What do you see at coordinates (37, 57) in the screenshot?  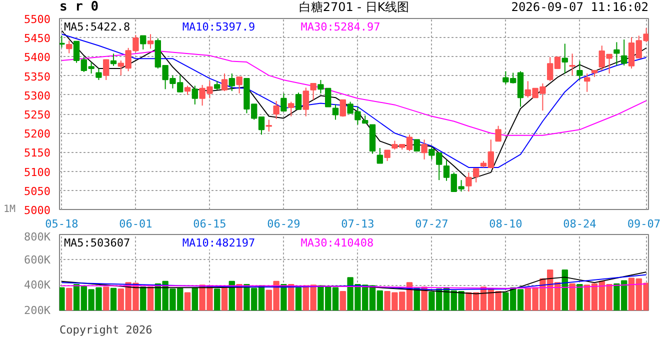 I see `y-tick-label: 5400` at bounding box center [37, 57].